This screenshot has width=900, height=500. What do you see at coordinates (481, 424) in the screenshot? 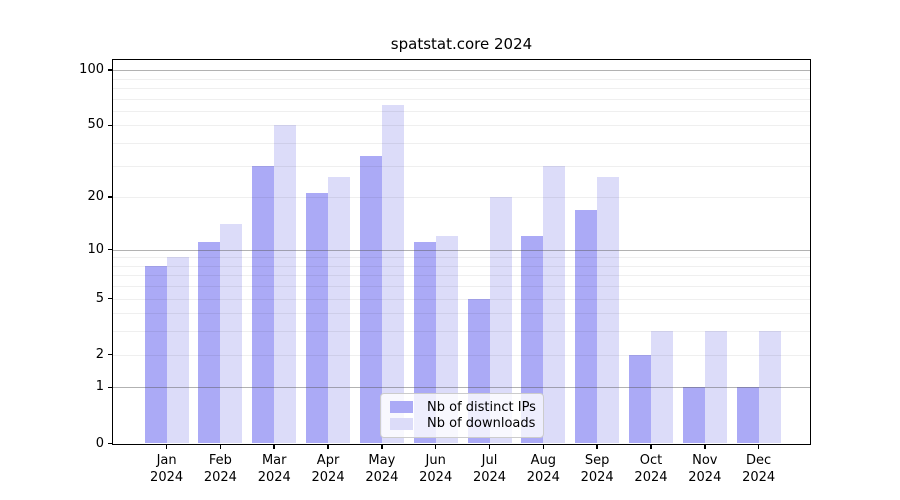
I see `legend-label-downloads: Nb of downloads` at bounding box center [481, 424].